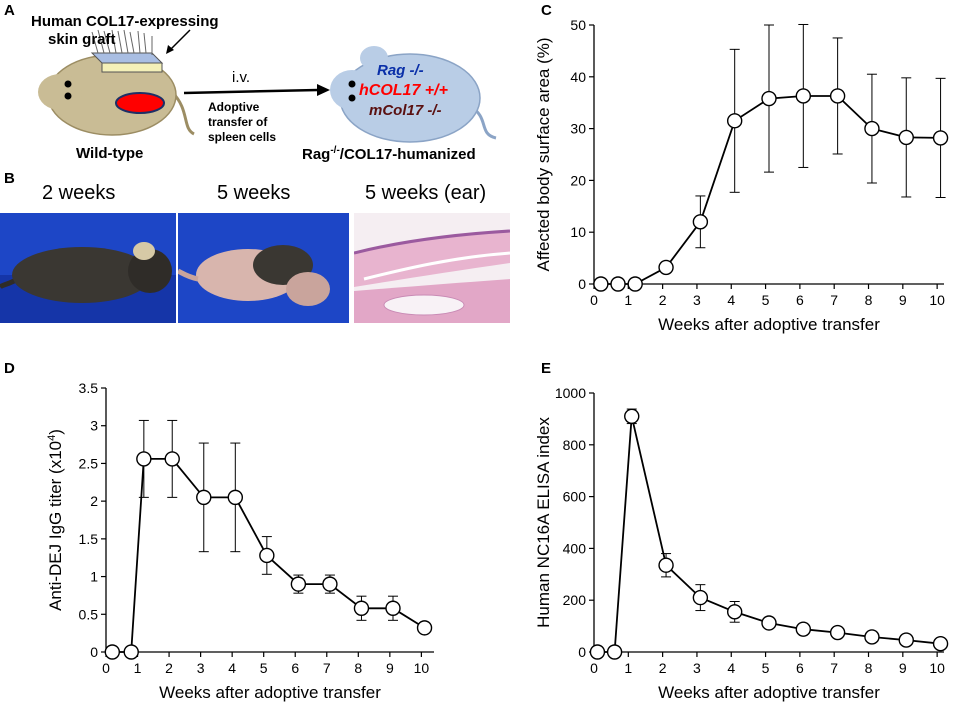  Describe the element at coordinates (79, 193) in the screenshot. I see `photo-title-2-weeks: 2 weeks` at that location.